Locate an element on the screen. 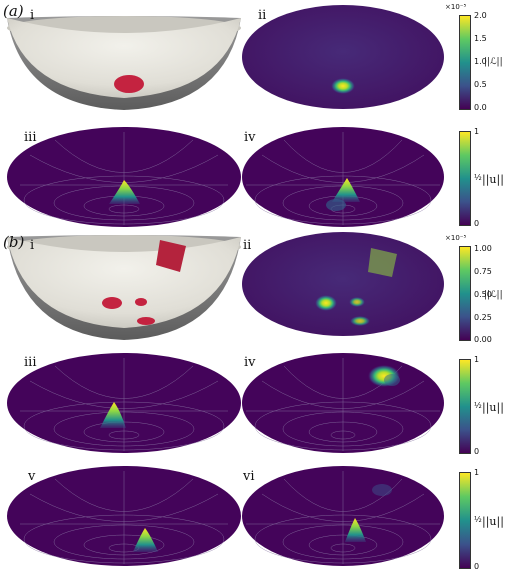  bowl-b-iii is located at coordinates (124, 403).